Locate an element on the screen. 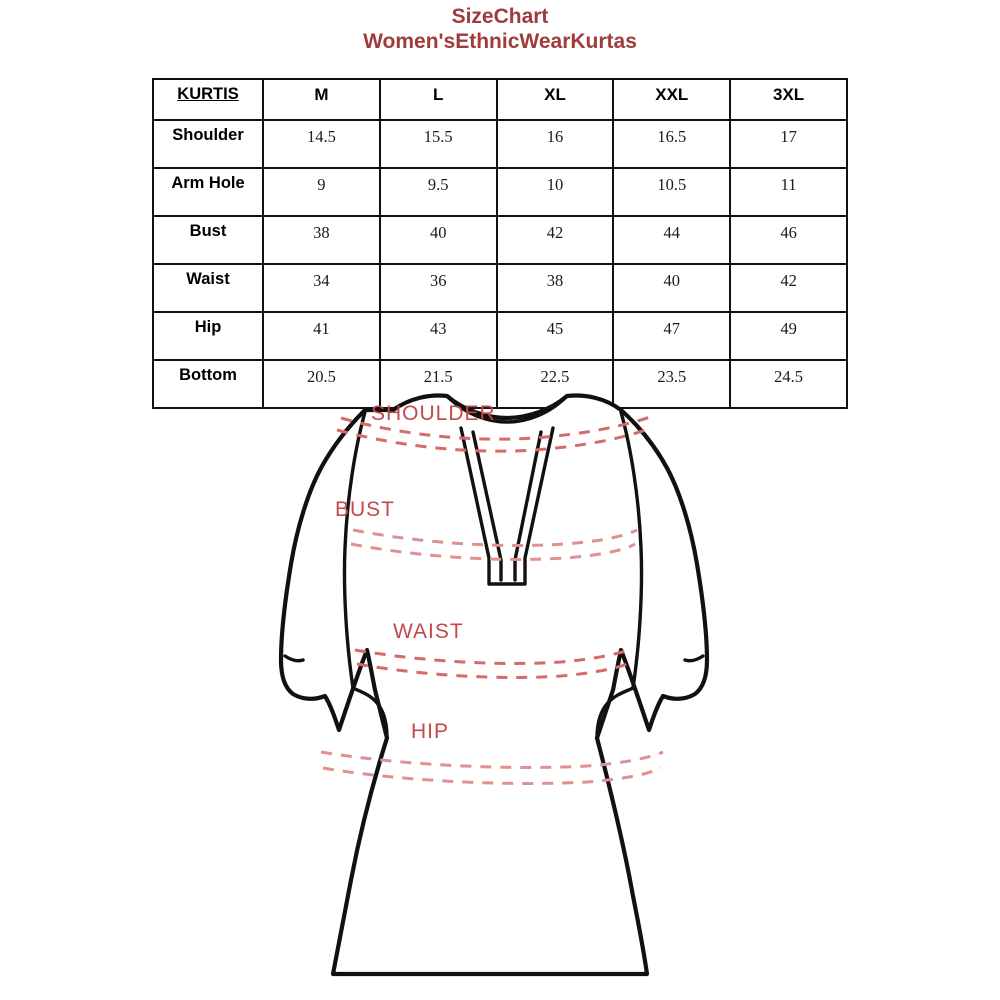  table-cell: 15.5 is located at coordinates (438, 144).